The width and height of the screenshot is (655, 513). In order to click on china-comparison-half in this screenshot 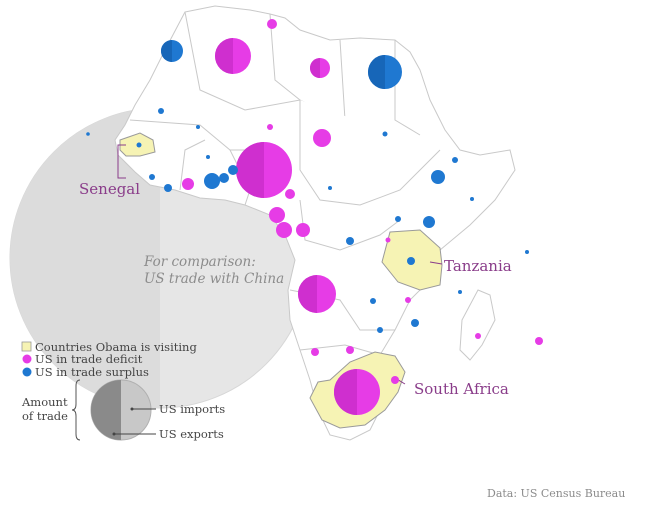, I will do `click(85, 258)`.